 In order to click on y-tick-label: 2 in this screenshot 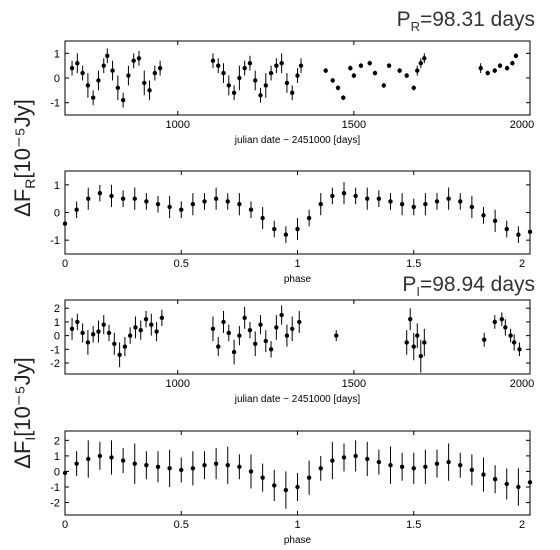, I will do `click(57, 441)`.